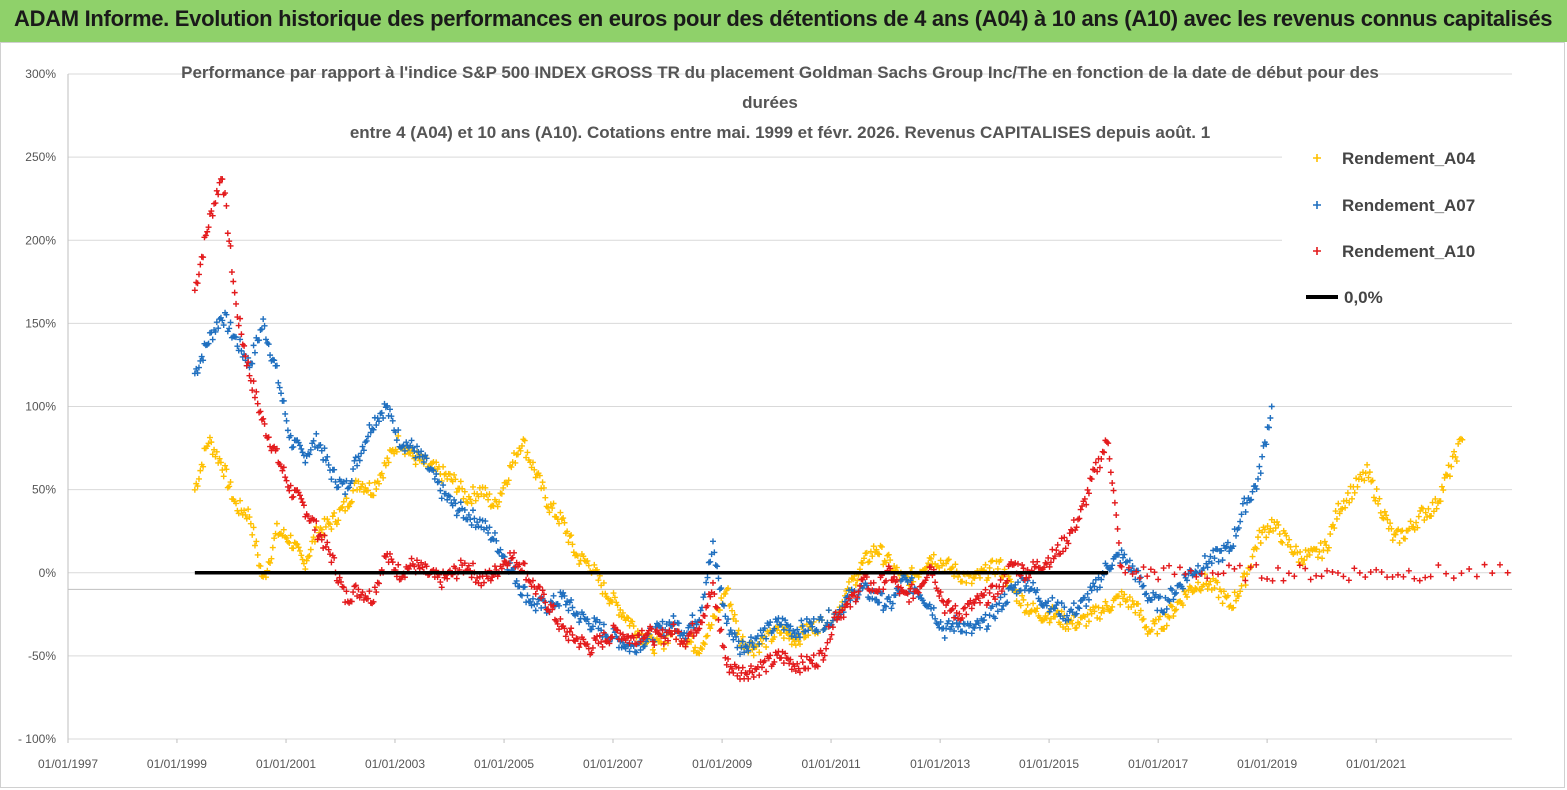 The width and height of the screenshot is (1567, 790). Describe the element at coordinates (177, 764) in the screenshot. I see `x-tick-label: 01/01/1999` at that location.